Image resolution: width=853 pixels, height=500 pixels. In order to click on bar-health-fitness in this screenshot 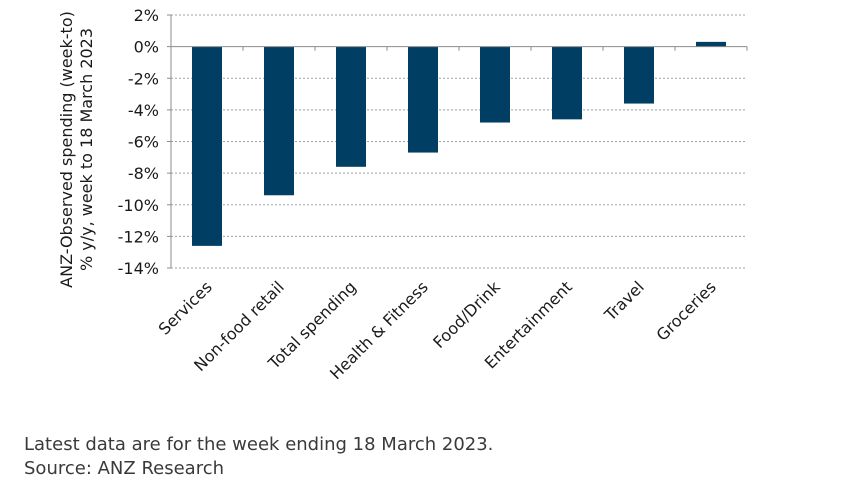, I will do `click(423, 99)`.